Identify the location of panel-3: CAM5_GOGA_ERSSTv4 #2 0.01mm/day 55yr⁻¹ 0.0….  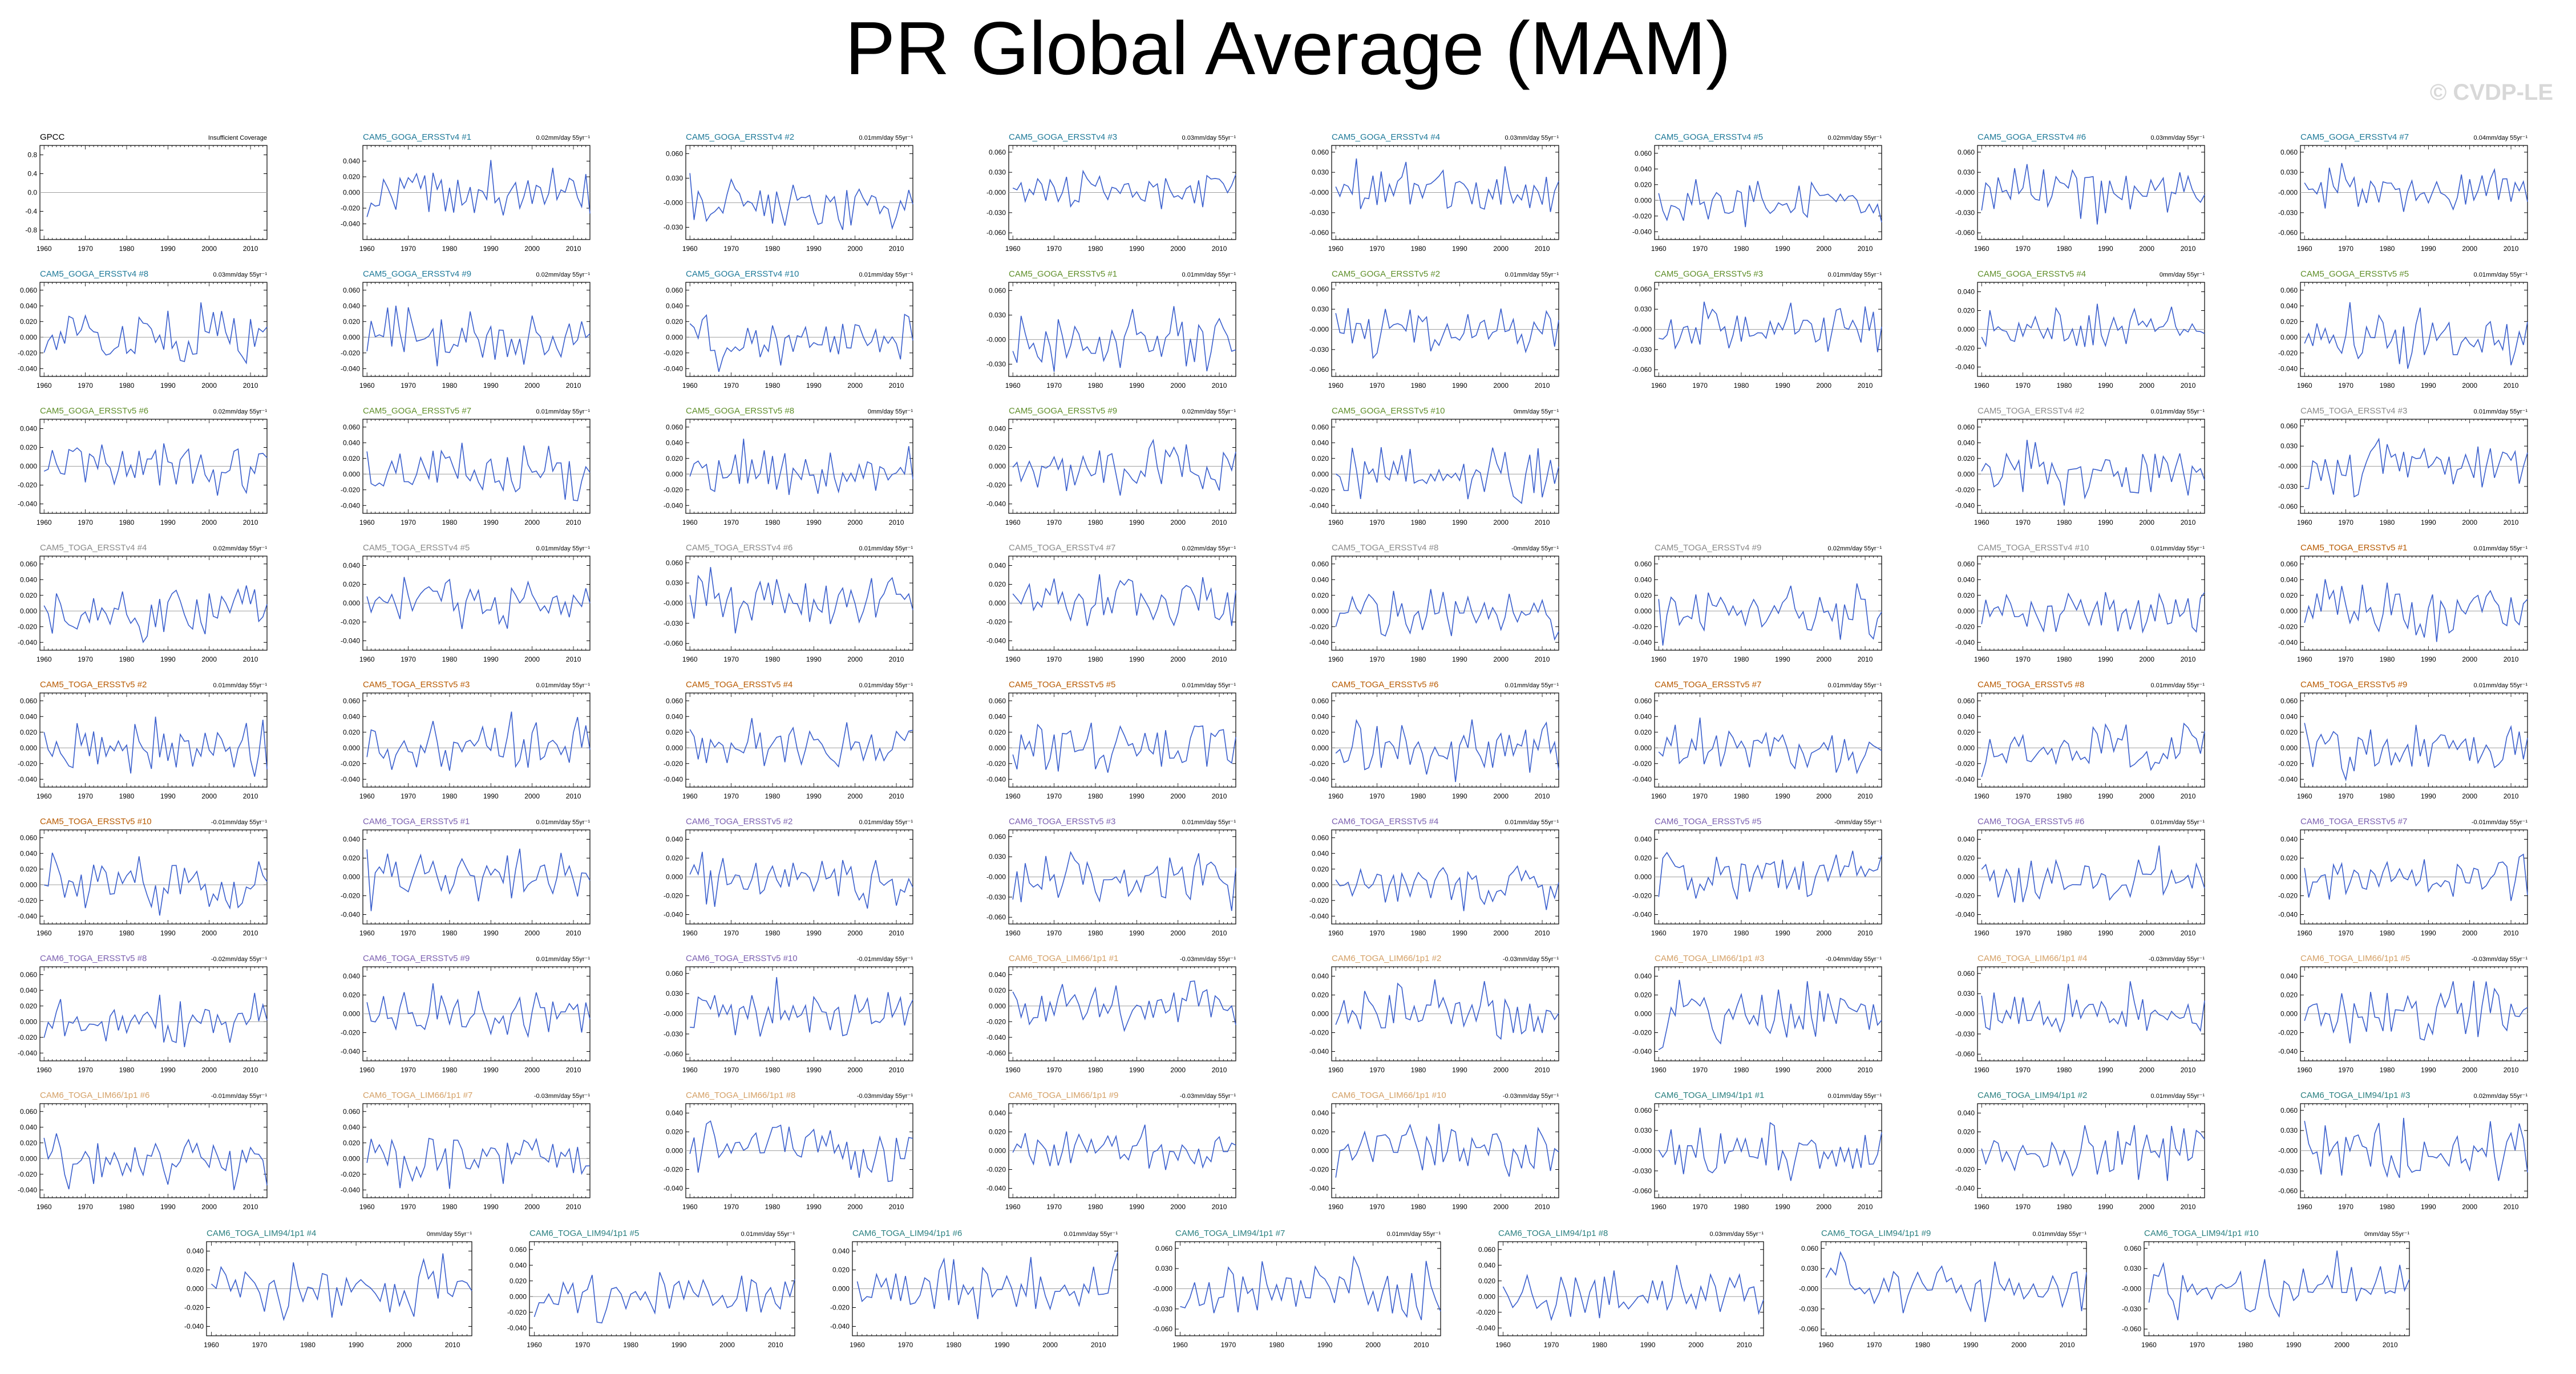
(788, 192).